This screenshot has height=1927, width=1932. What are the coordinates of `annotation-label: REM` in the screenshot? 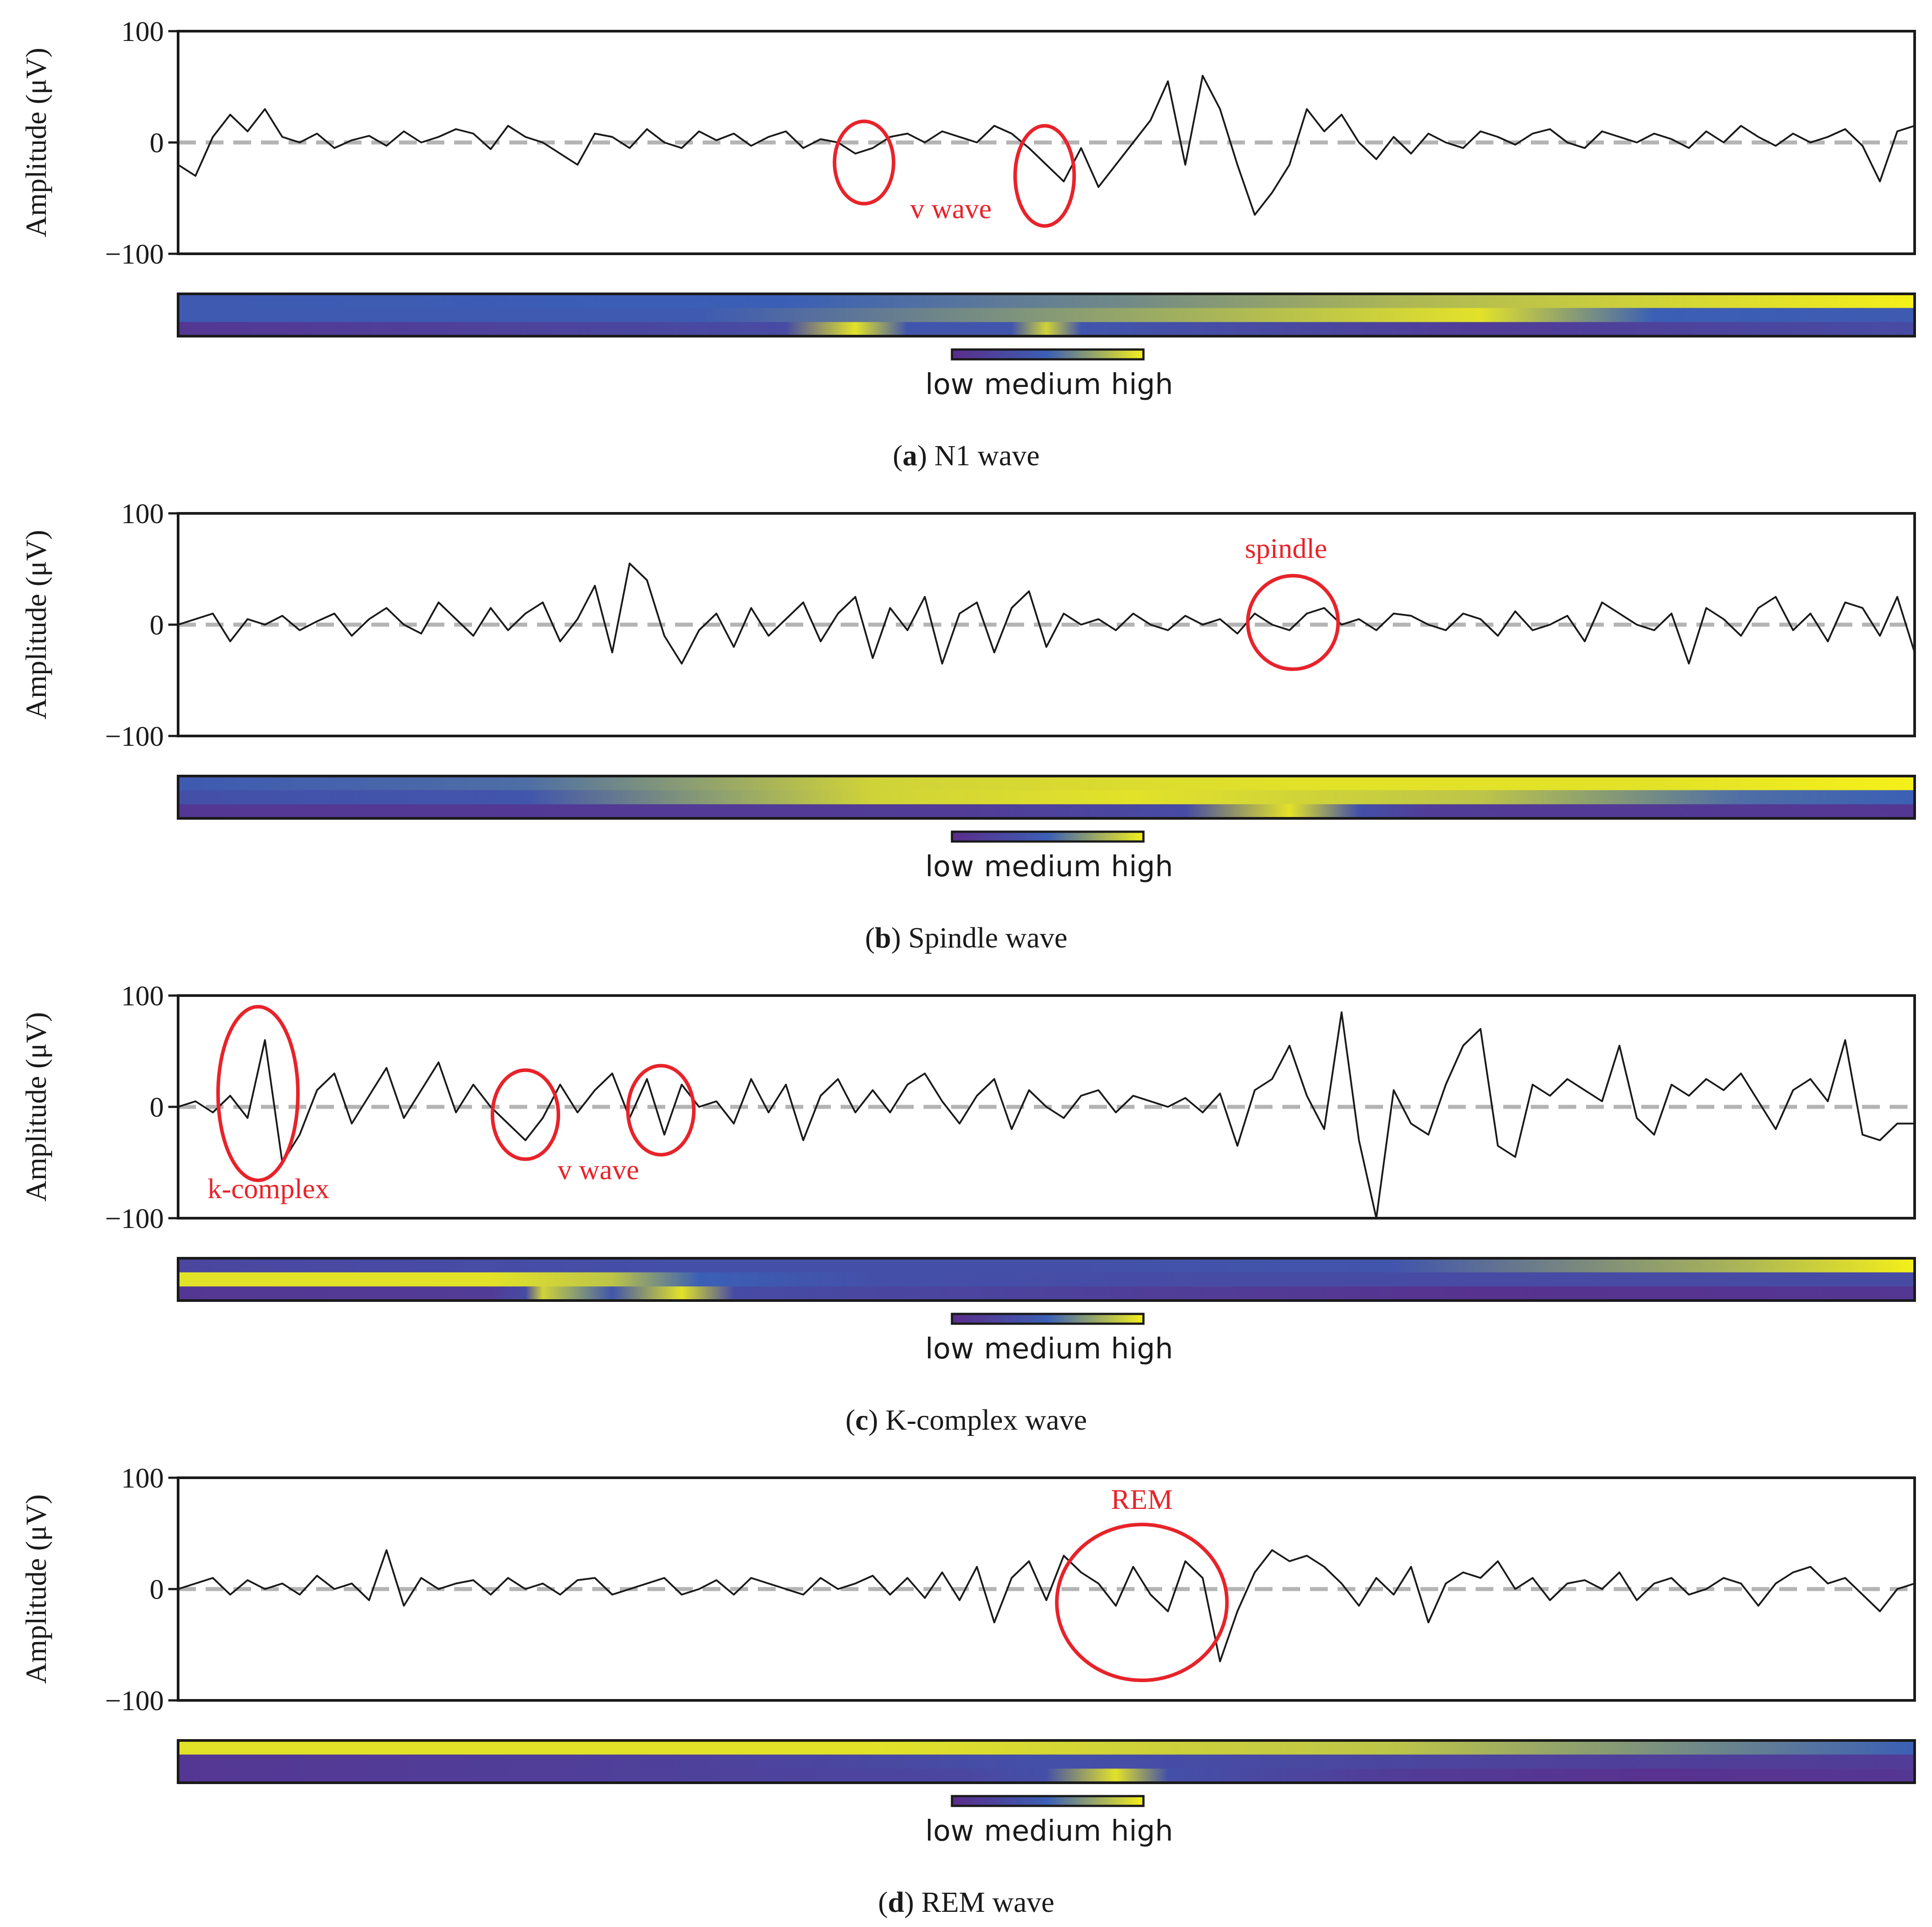 It's located at (1142, 1499).